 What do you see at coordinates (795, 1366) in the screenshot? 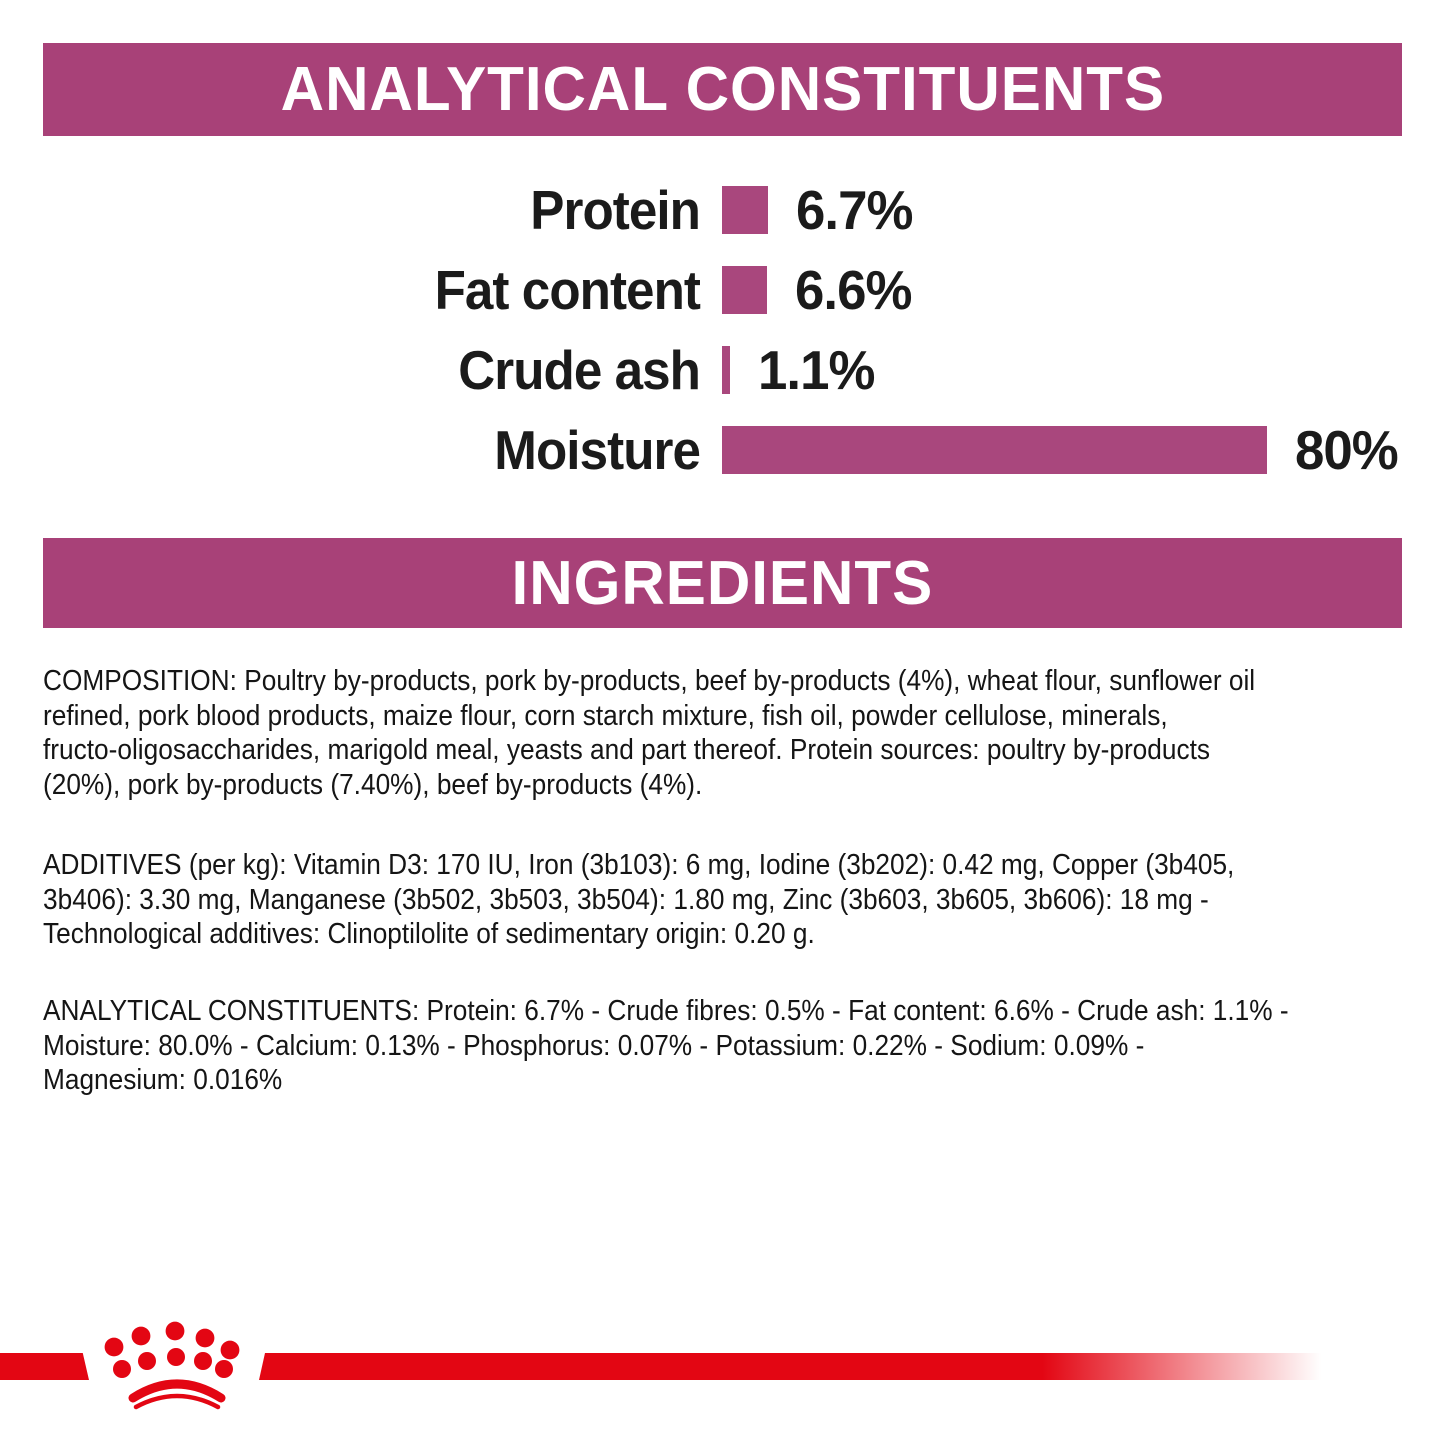
I see `brand-stripe-right` at bounding box center [795, 1366].